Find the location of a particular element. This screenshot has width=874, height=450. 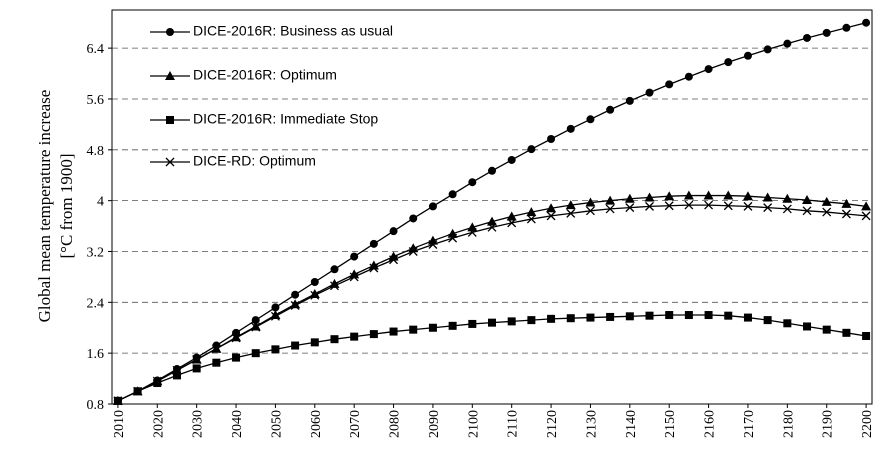

y-tick-label: 1.6 is located at coordinates (96, 354).